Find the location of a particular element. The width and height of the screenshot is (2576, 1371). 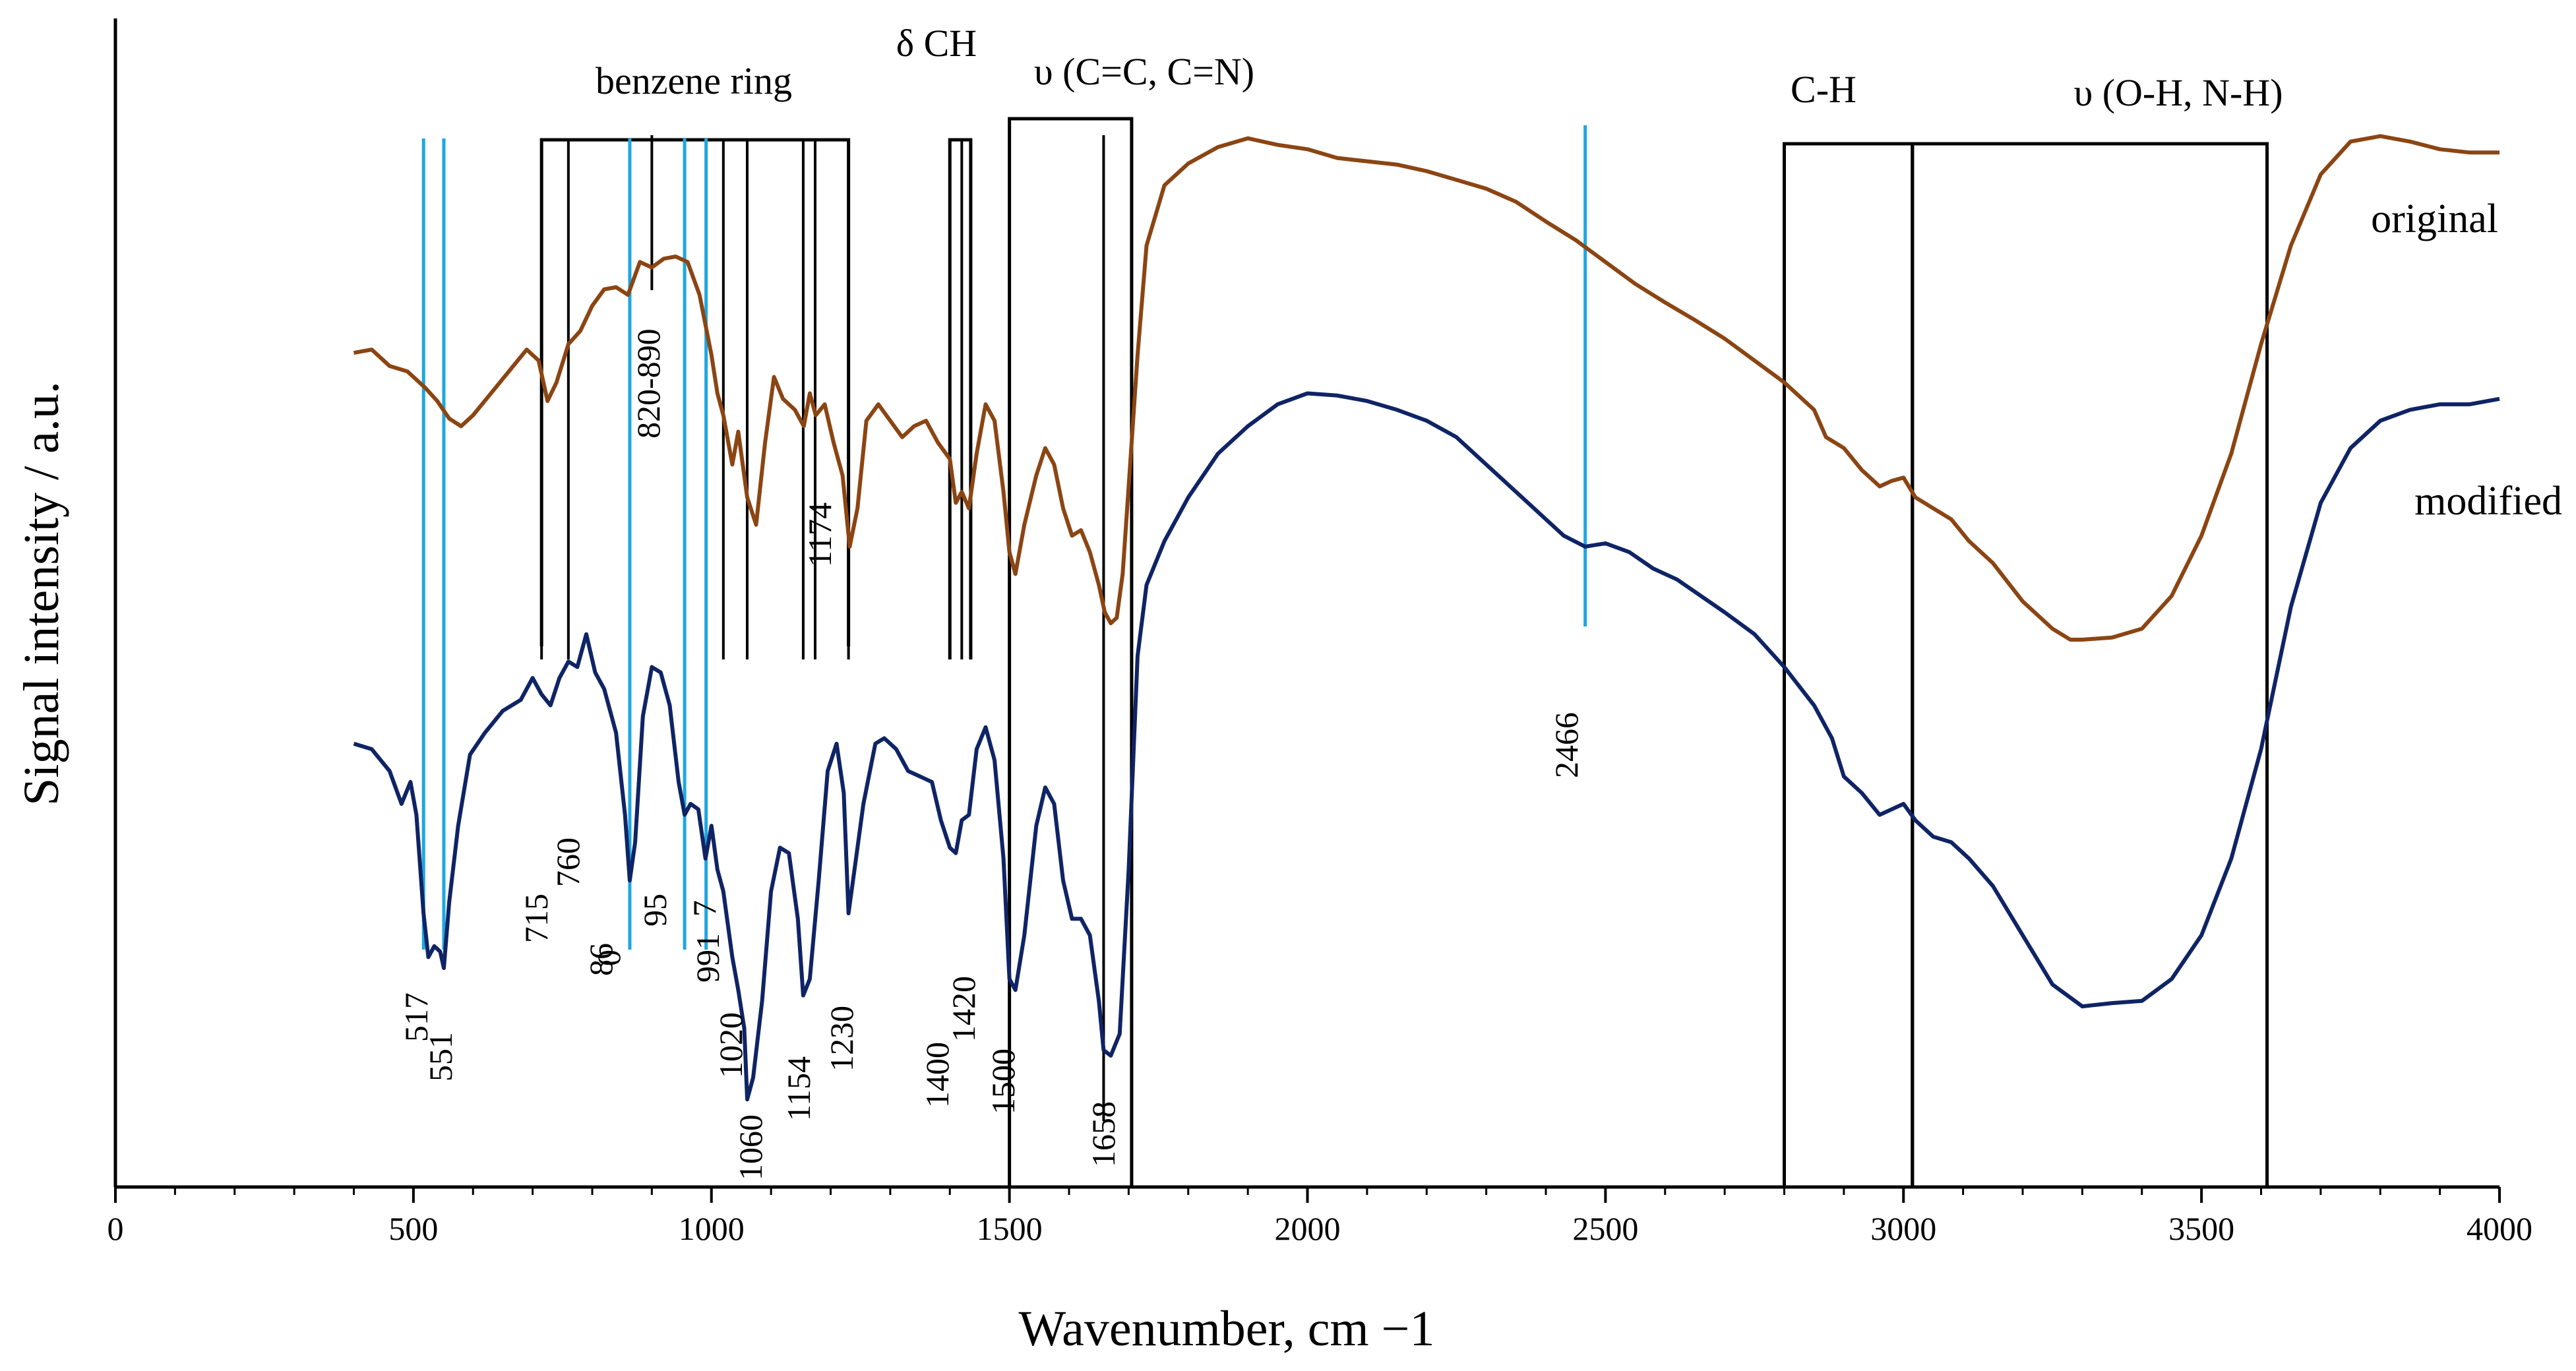

peak-label-1230: 1230 is located at coordinates (841, 1039).